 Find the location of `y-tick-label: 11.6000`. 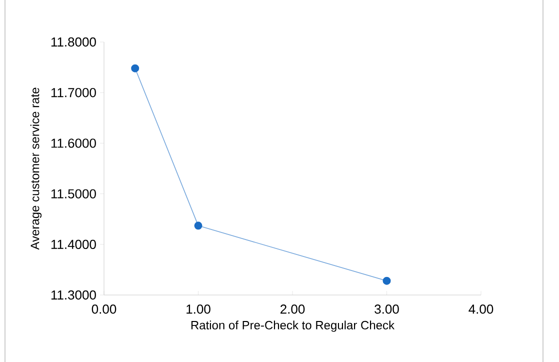

y-tick-label: 11.6000 is located at coordinates (73, 143).